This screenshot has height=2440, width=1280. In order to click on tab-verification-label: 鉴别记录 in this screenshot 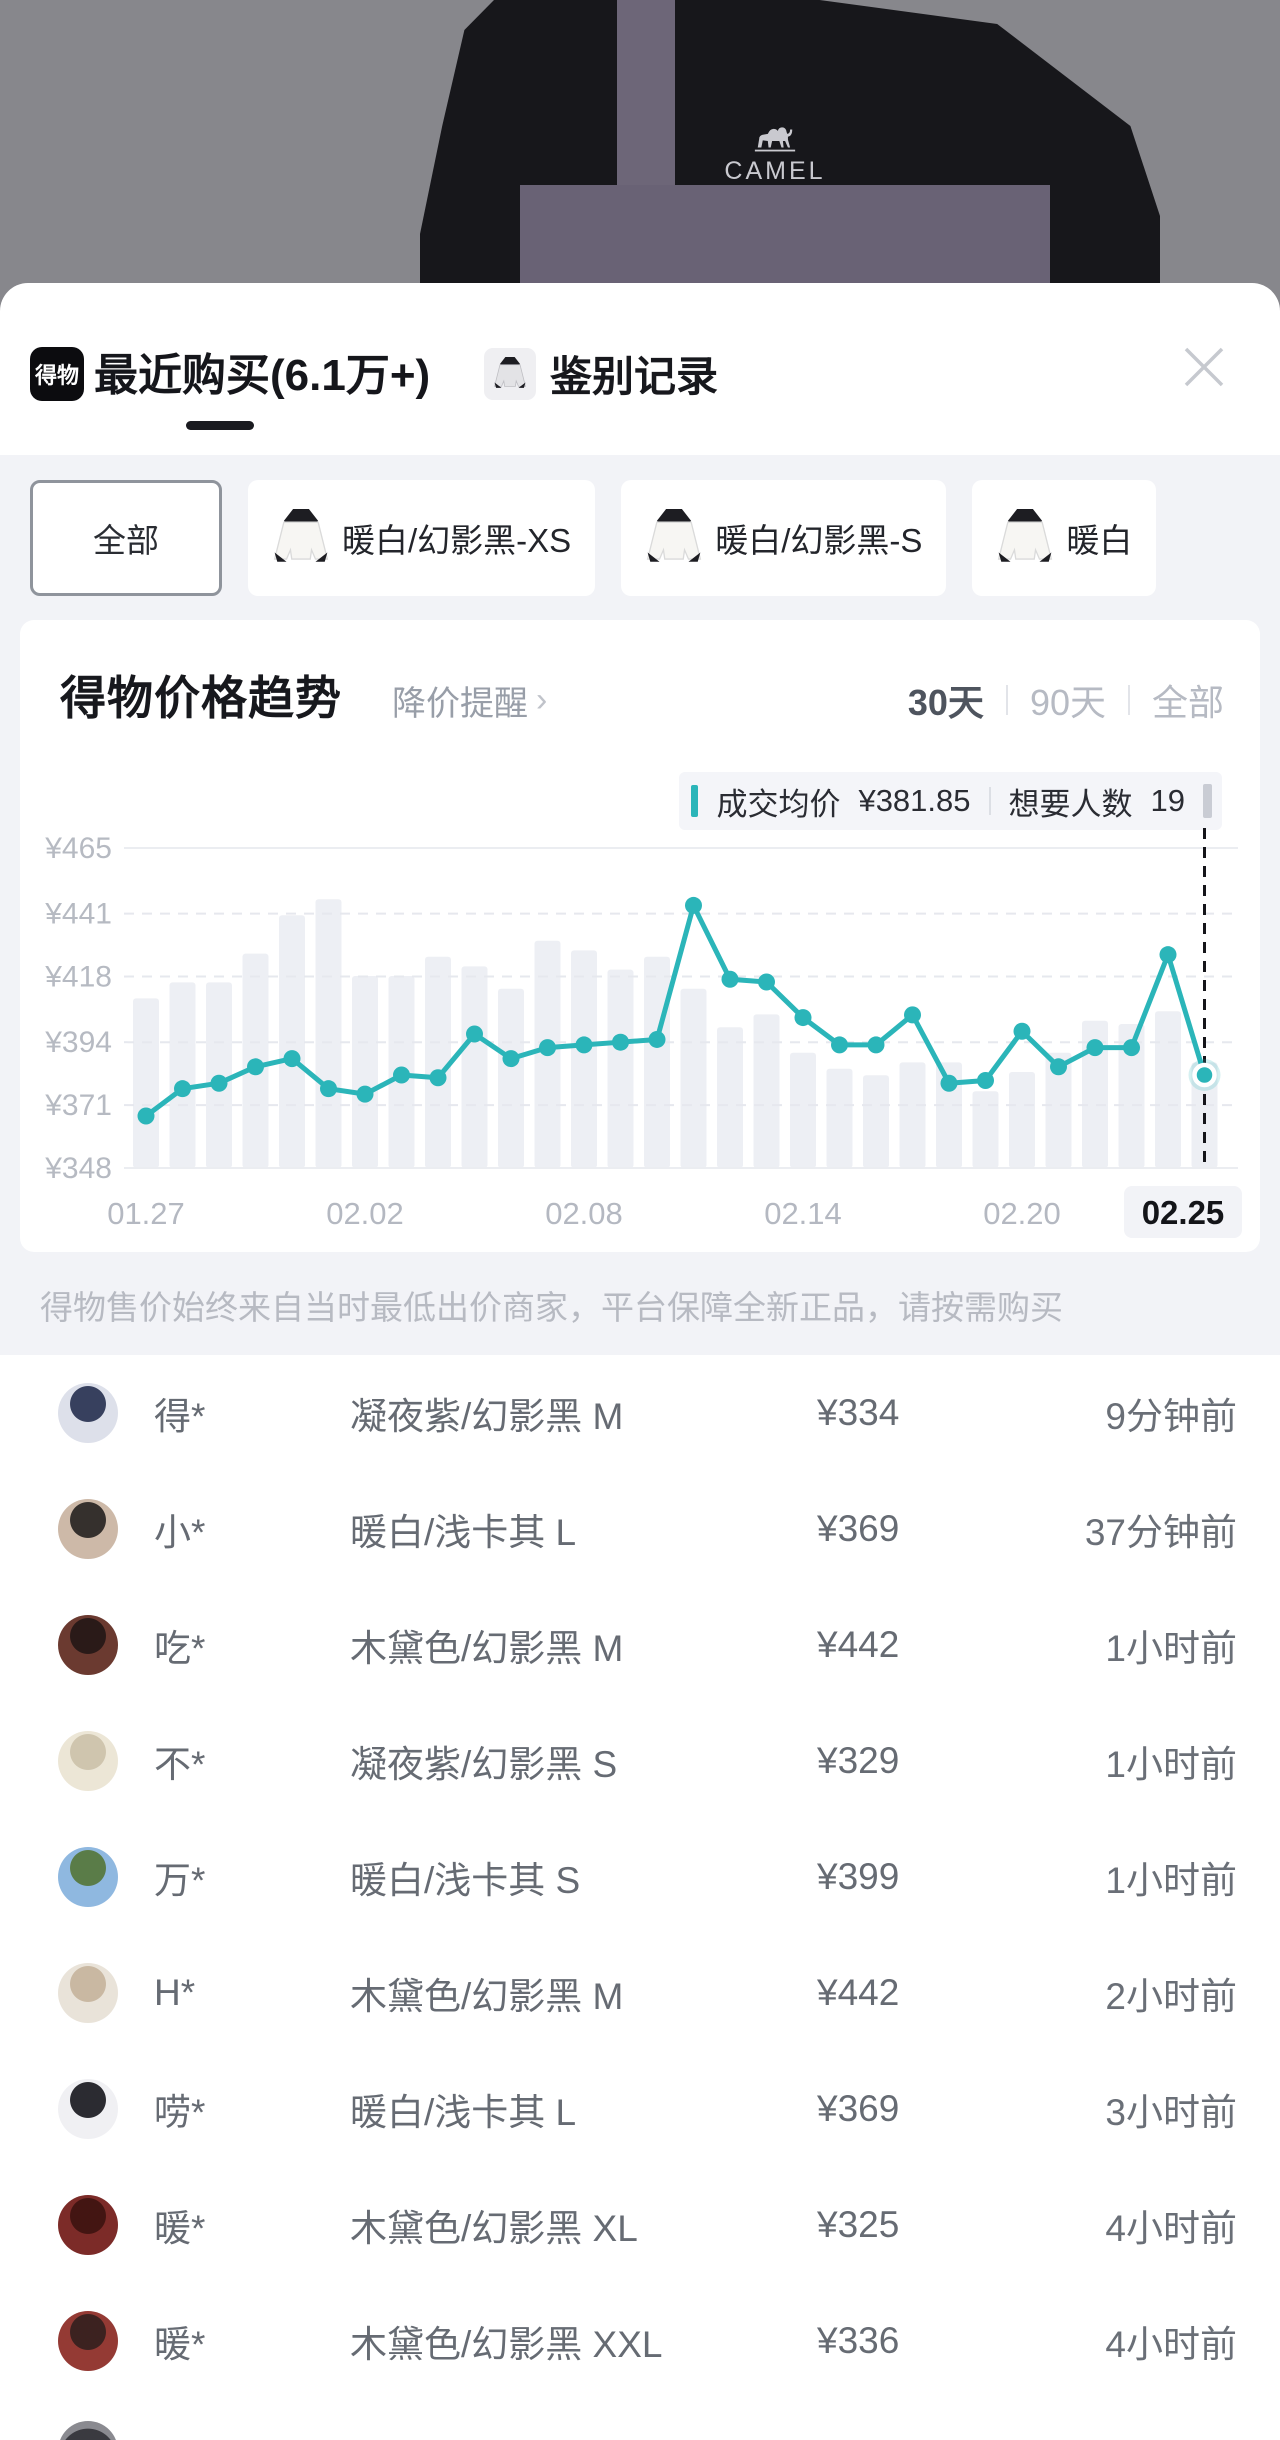, I will do `click(634, 376)`.